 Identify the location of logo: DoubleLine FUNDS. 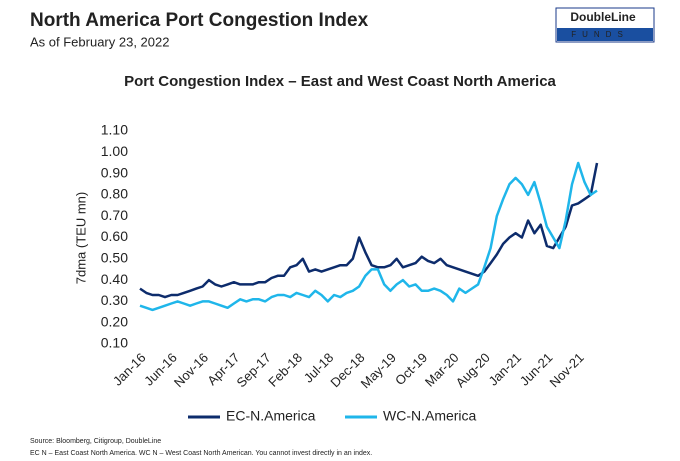
(605, 25).